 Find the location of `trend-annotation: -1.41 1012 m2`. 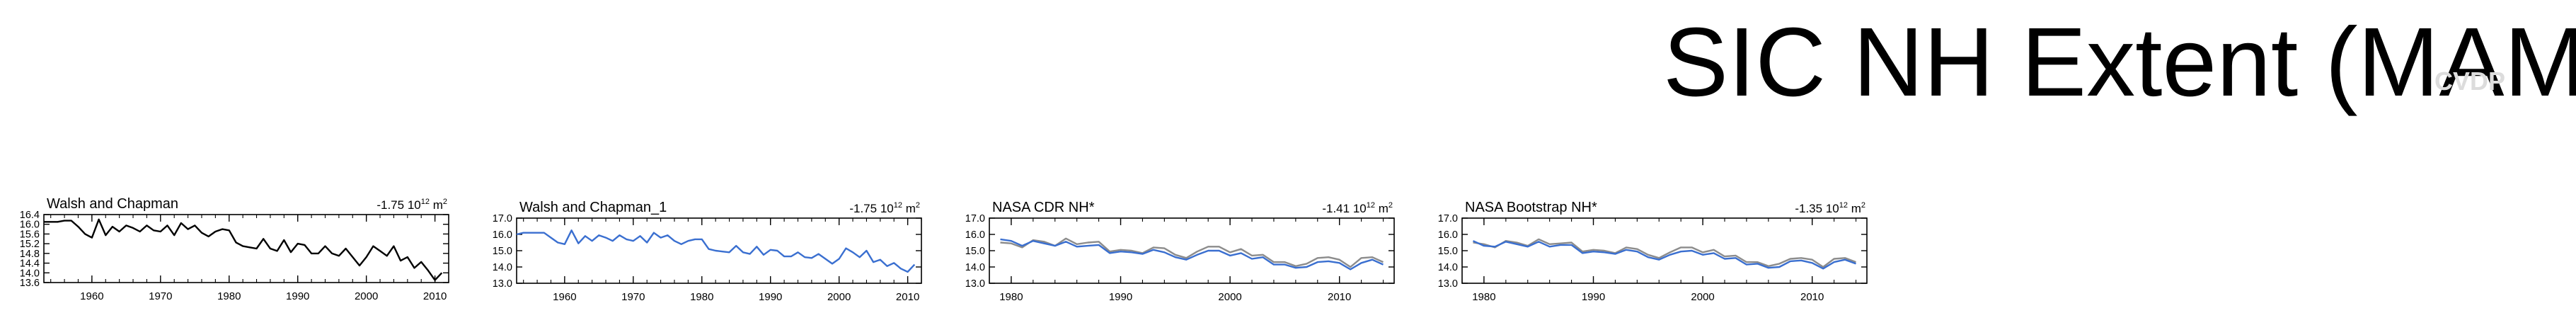

trend-annotation: -1.41 1012 m2 is located at coordinates (1358, 208).